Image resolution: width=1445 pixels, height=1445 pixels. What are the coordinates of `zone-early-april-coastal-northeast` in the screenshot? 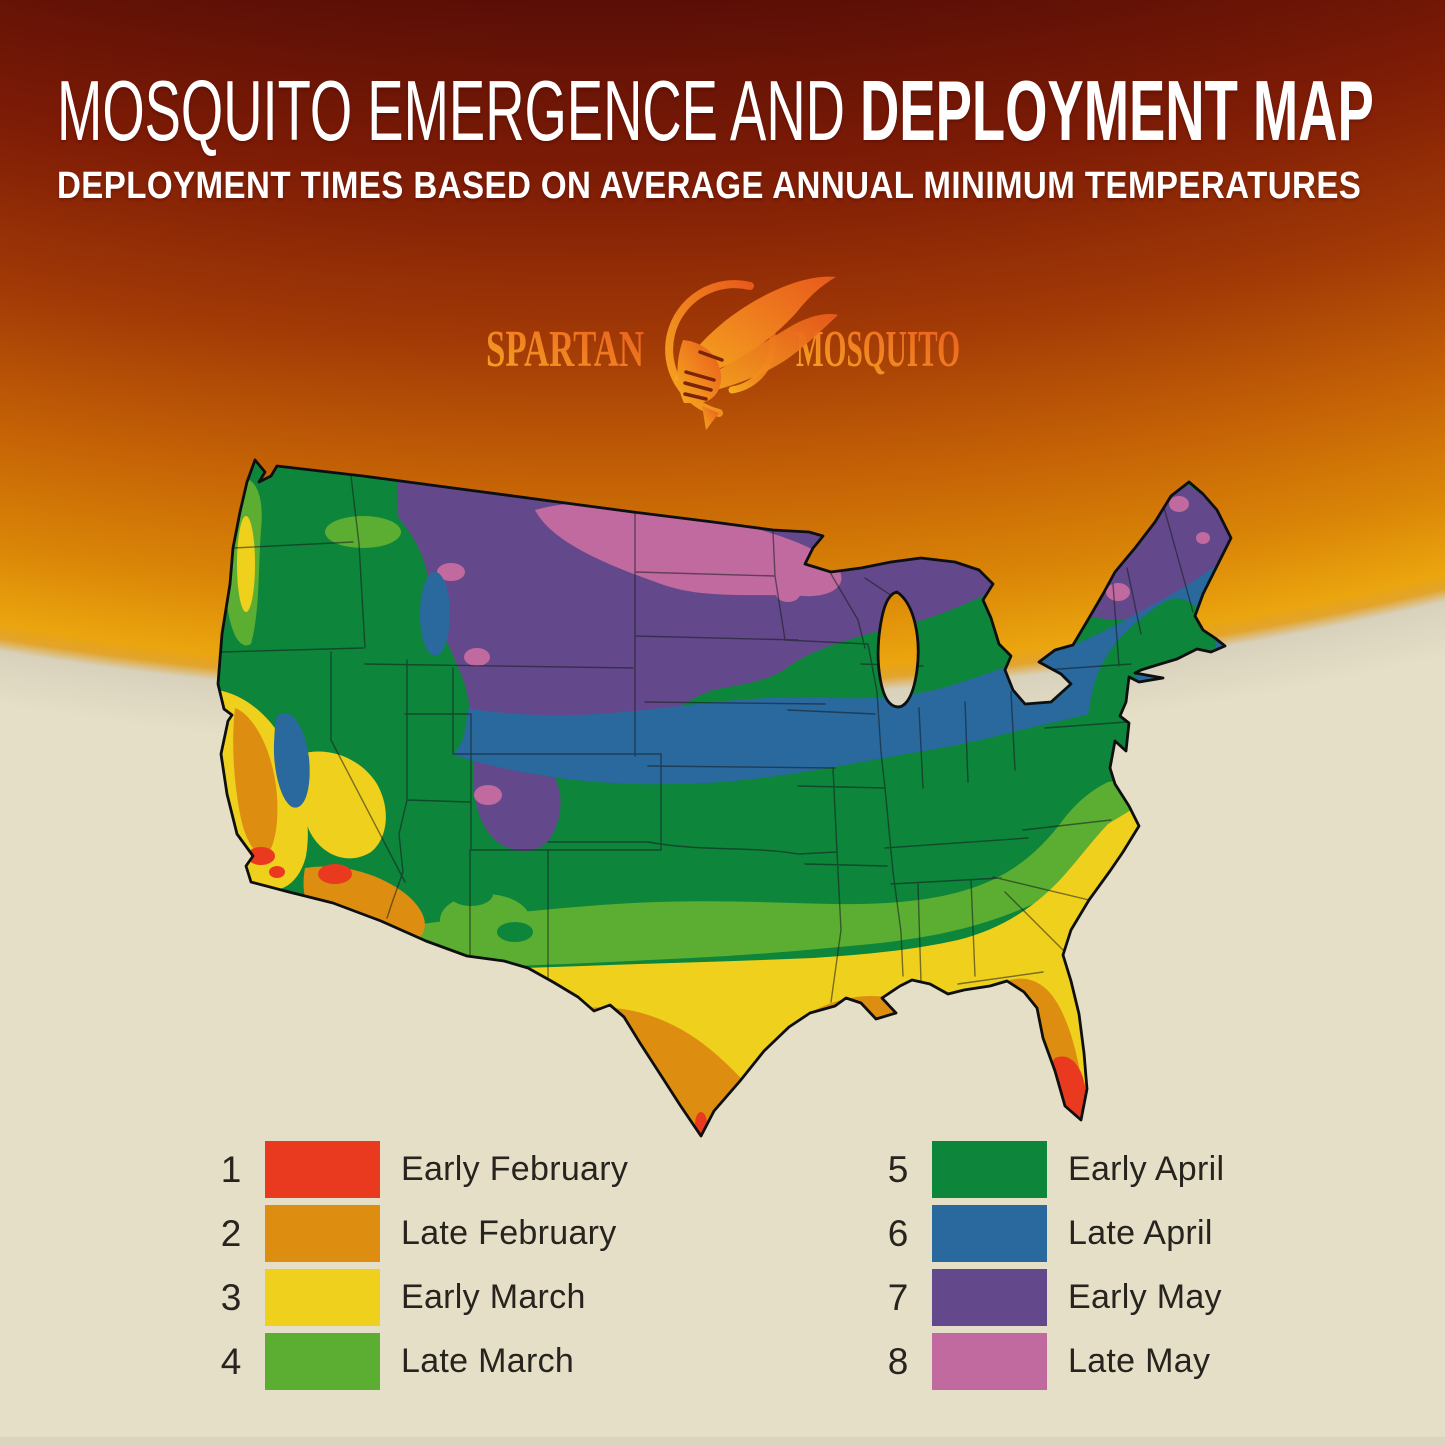 It's located at (1132, 726).